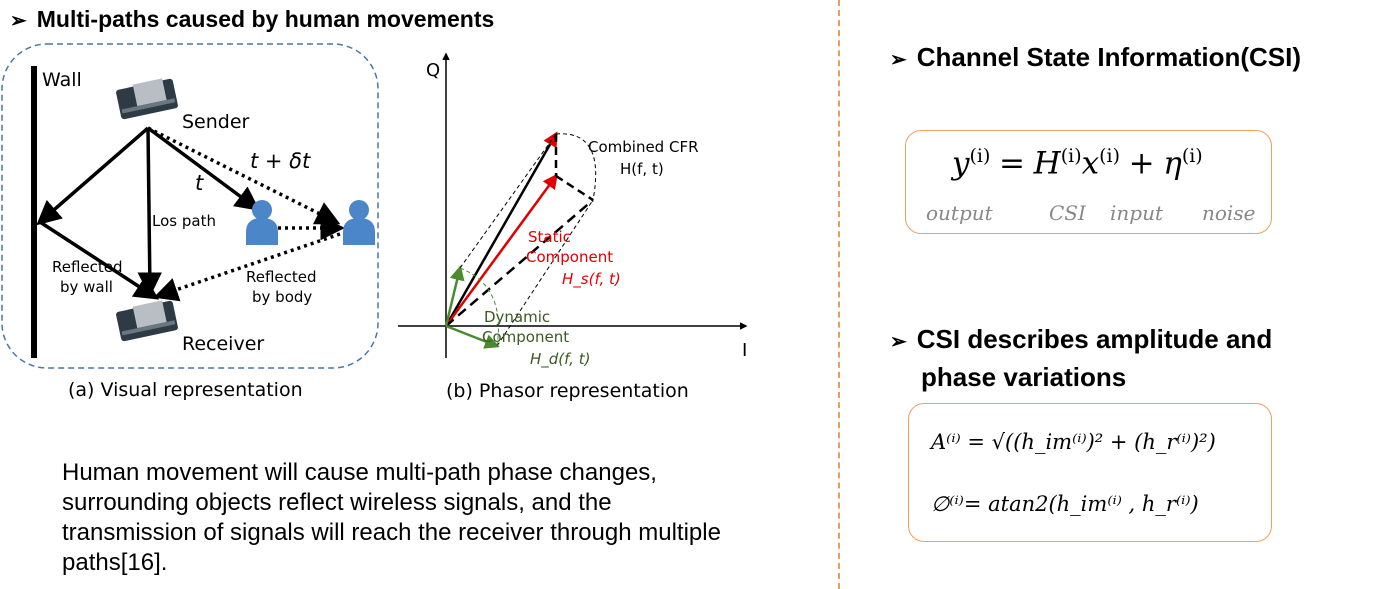 This screenshot has height=589, width=1379. Describe the element at coordinates (1136, 213) in the screenshot. I see `label-input: input` at that location.